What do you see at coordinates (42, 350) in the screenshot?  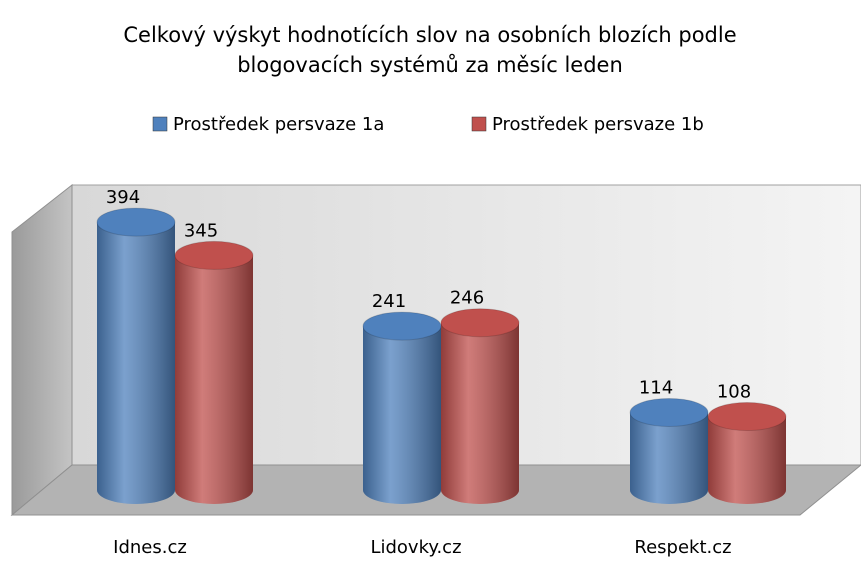 I see `side-wall` at bounding box center [42, 350].